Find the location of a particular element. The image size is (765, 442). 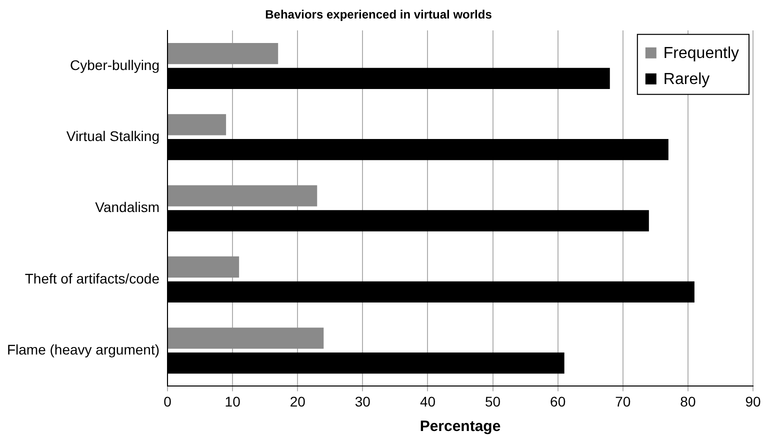

x-tick-label: 40 is located at coordinates (428, 401).